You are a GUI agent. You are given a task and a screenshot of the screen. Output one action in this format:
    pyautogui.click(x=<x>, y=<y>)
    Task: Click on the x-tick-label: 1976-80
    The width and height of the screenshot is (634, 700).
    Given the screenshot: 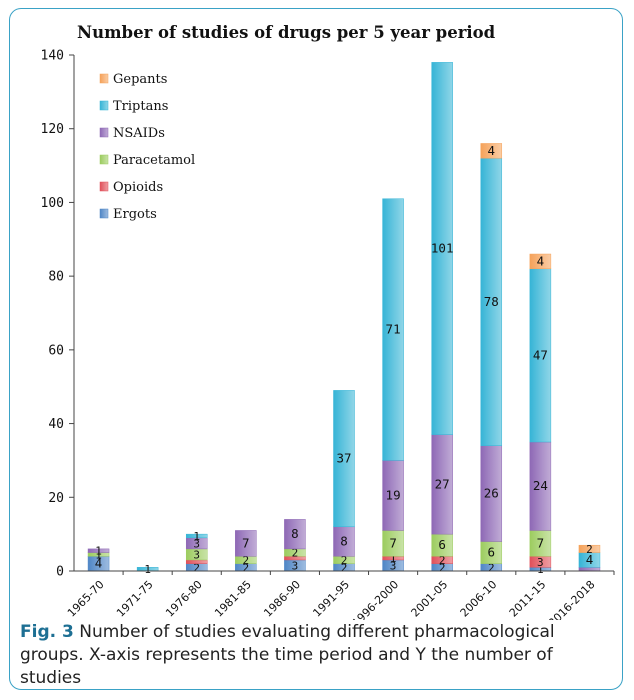 What is the action you would take?
    pyautogui.click(x=184, y=599)
    